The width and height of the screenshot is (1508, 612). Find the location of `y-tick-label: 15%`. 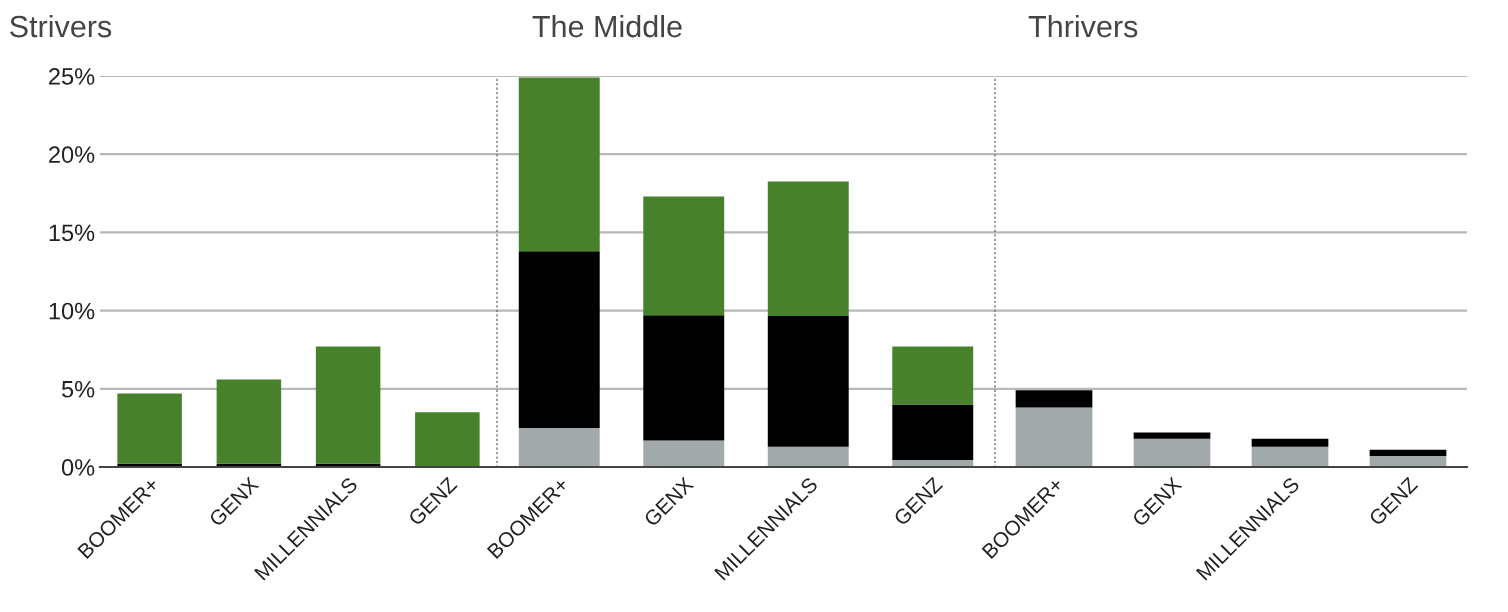

y-tick-label: 15% is located at coordinates (72, 233).